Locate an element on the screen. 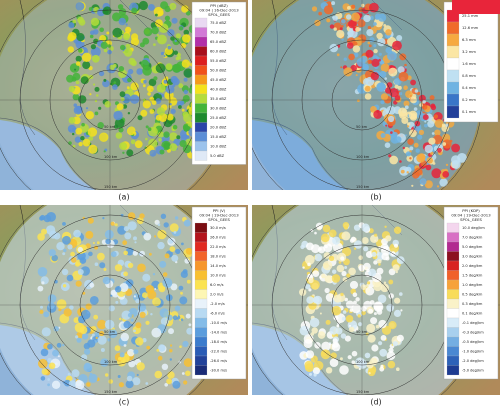 The height and width of the screenshot is (406, 500). legend-entry: -0.1 deg/km is located at coordinates (473, 323).